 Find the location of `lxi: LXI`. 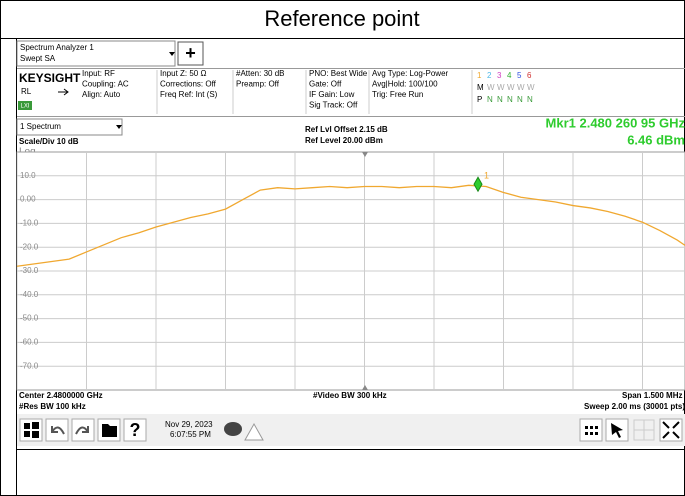

lxi: LXI is located at coordinates (24, 107).